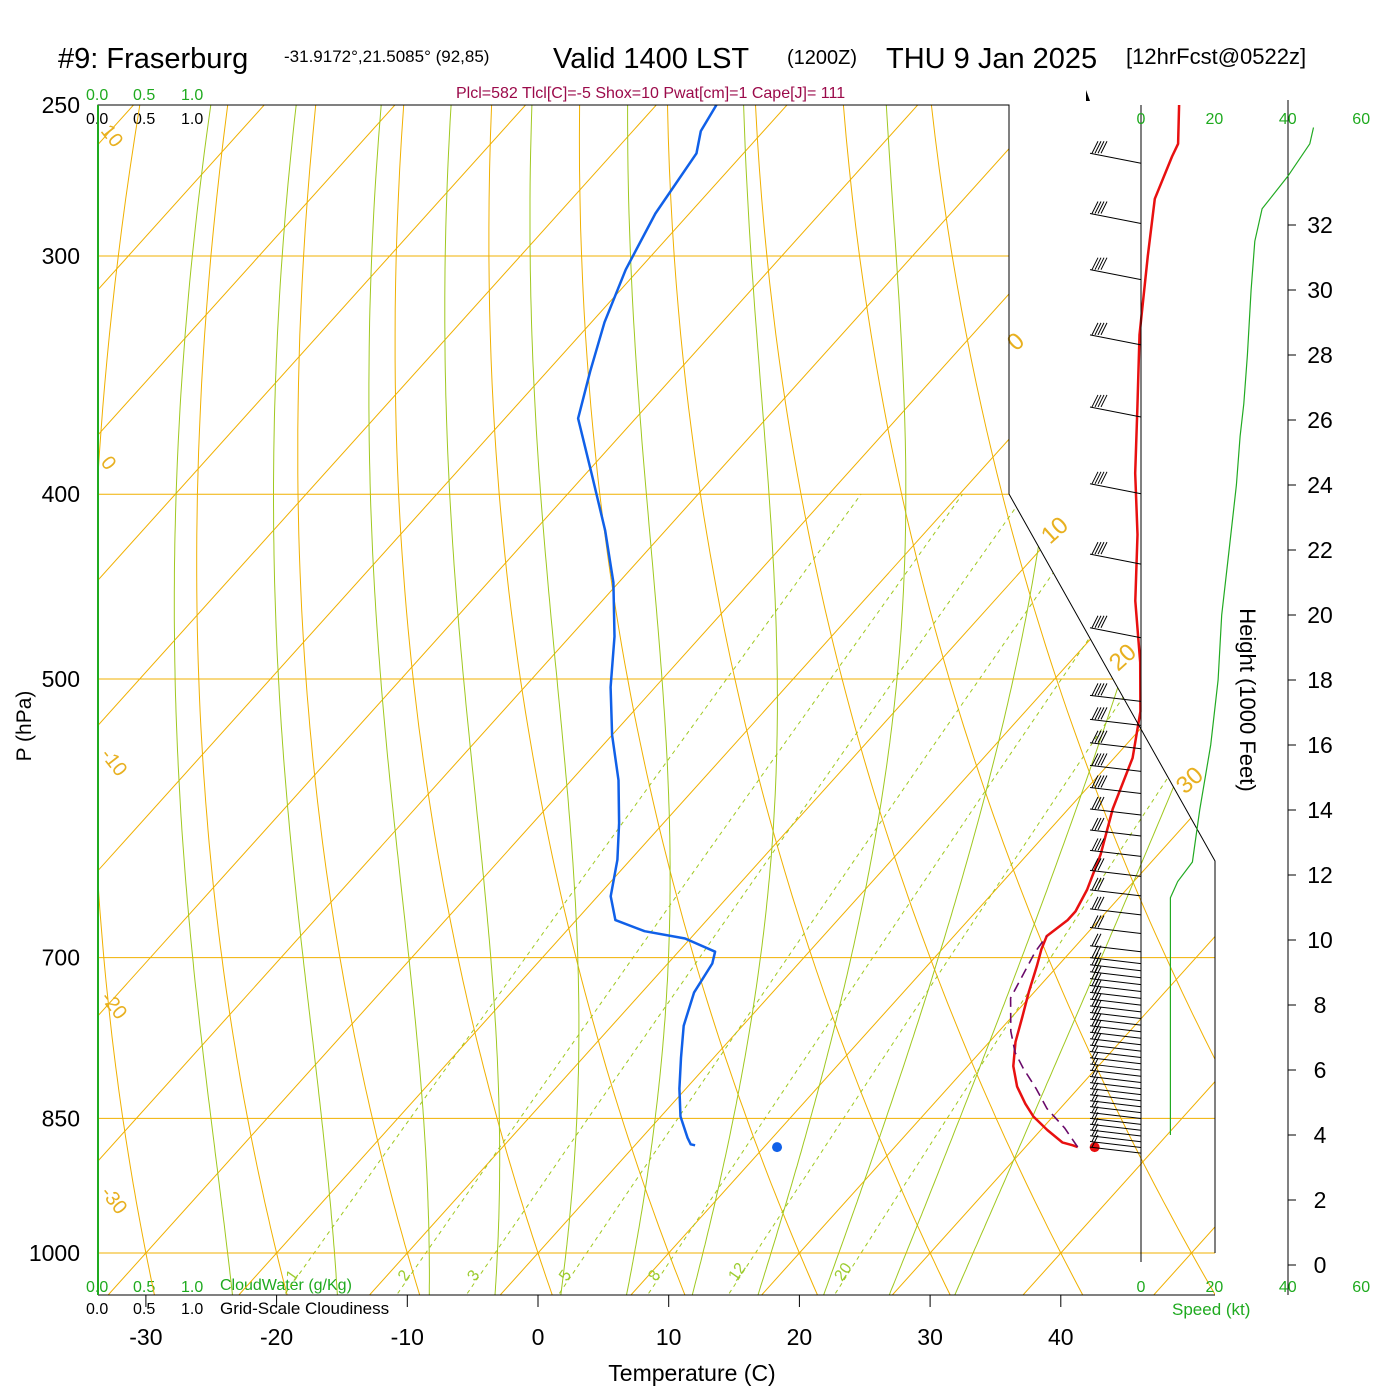 The width and height of the screenshot is (1400, 1400). I want to click on x-tick-label: -10, so click(407, 1337).